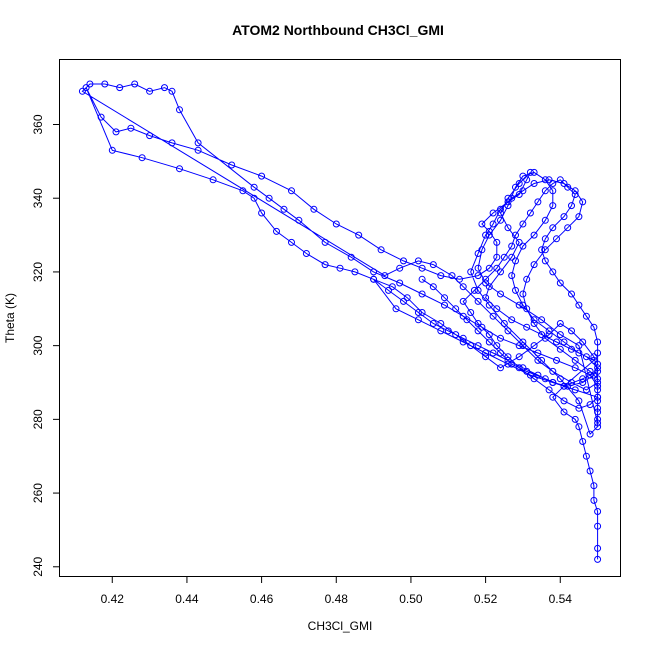 The width and height of the screenshot is (650, 650). Describe the element at coordinates (38, 493) in the screenshot. I see `y-tick-label: 260` at that location.